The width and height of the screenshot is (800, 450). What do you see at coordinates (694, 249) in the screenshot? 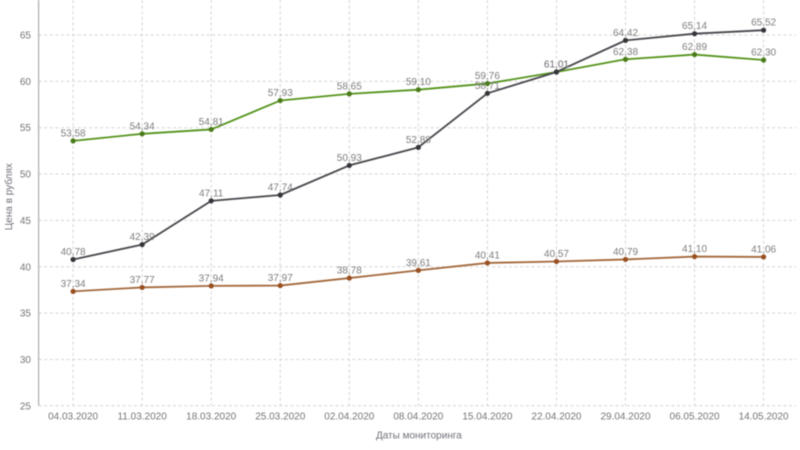
I see `svg-text: 41,10` at bounding box center [694, 249].